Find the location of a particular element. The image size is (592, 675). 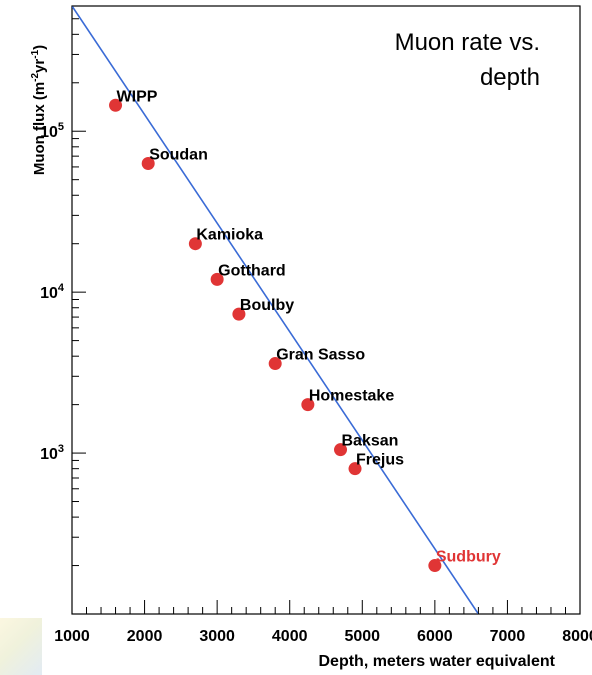

x-tick-label: 8000 is located at coordinates (577, 636).